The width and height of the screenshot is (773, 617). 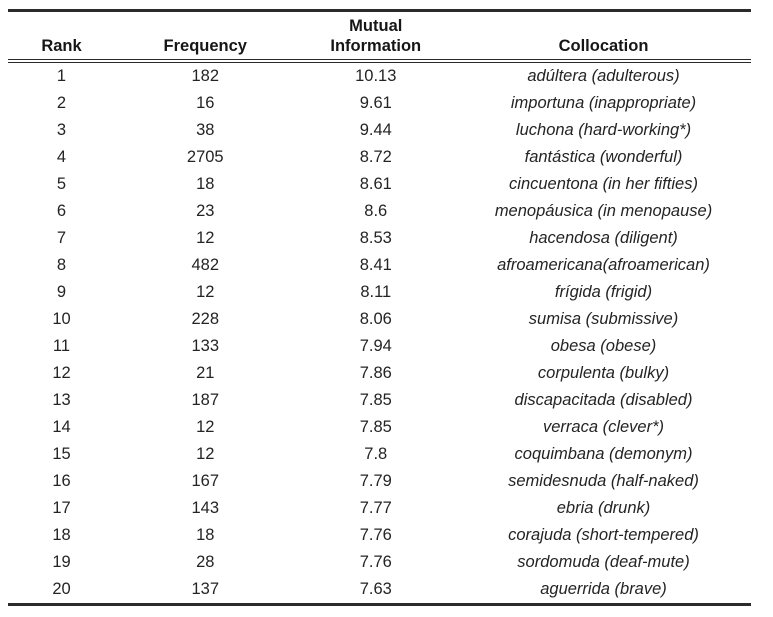 I want to click on rank-cell: 15, so click(x=61, y=454).